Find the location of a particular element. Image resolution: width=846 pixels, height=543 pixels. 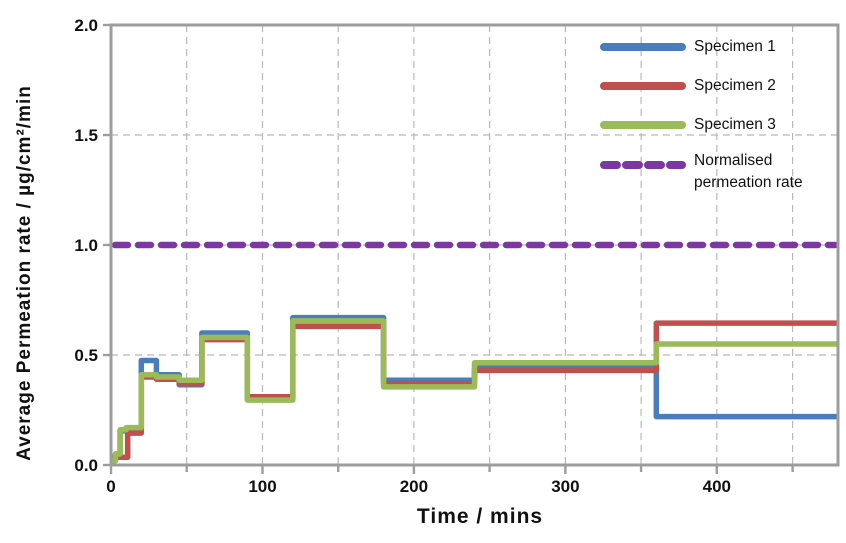

y-tick-label: 2.0 is located at coordinates (86, 25).